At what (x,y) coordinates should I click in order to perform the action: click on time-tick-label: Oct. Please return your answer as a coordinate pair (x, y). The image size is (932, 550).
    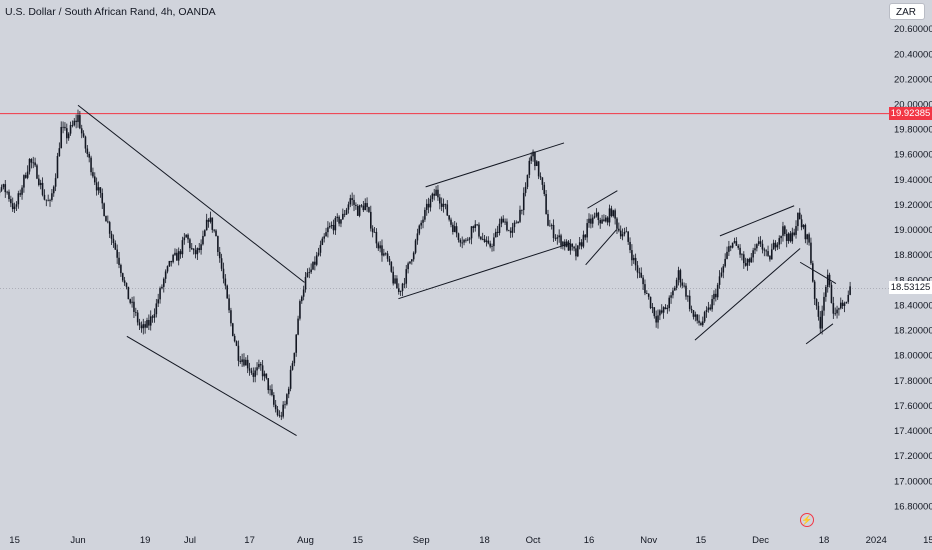
    Looking at the image, I should click on (533, 540).